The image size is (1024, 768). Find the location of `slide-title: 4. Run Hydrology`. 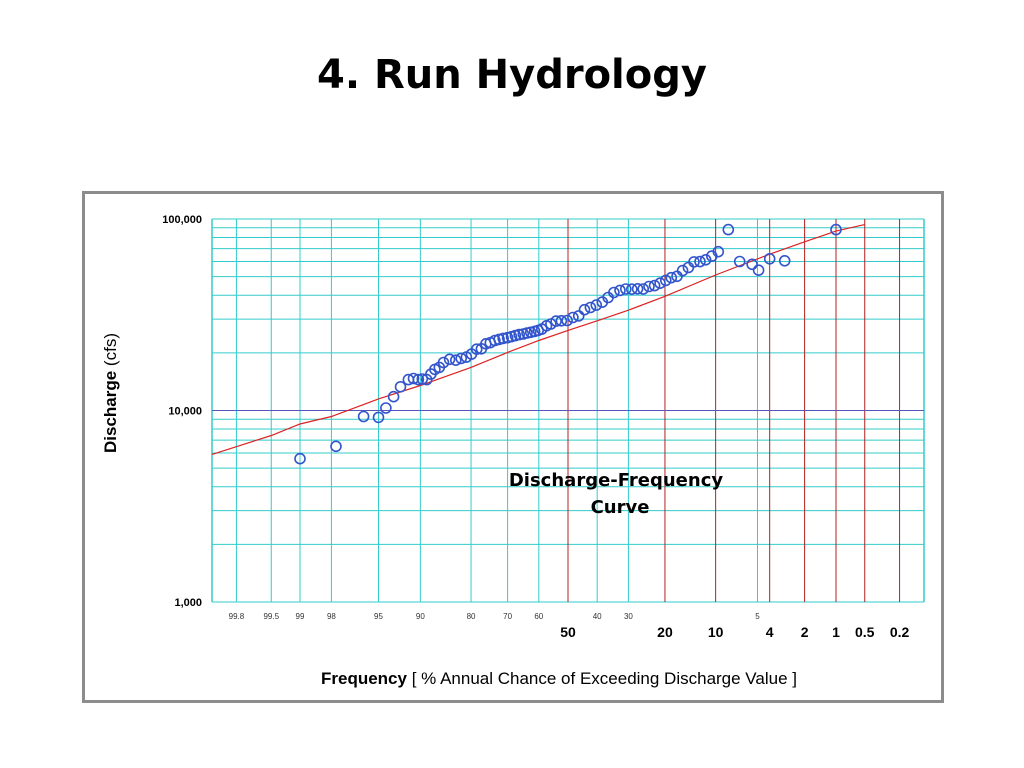

slide-title: 4. Run Hydrology is located at coordinates (512, 75).